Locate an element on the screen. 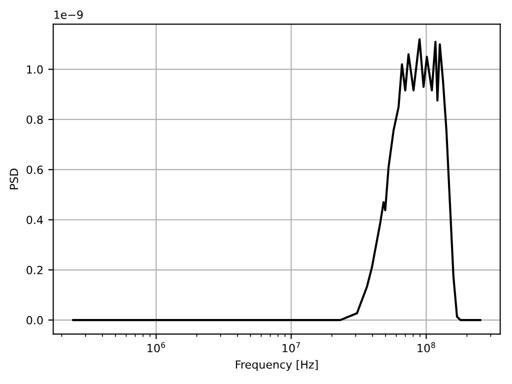 This screenshot has width=512, height=384. y-tick-label: 1.0 is located at coordinates (35, 69).